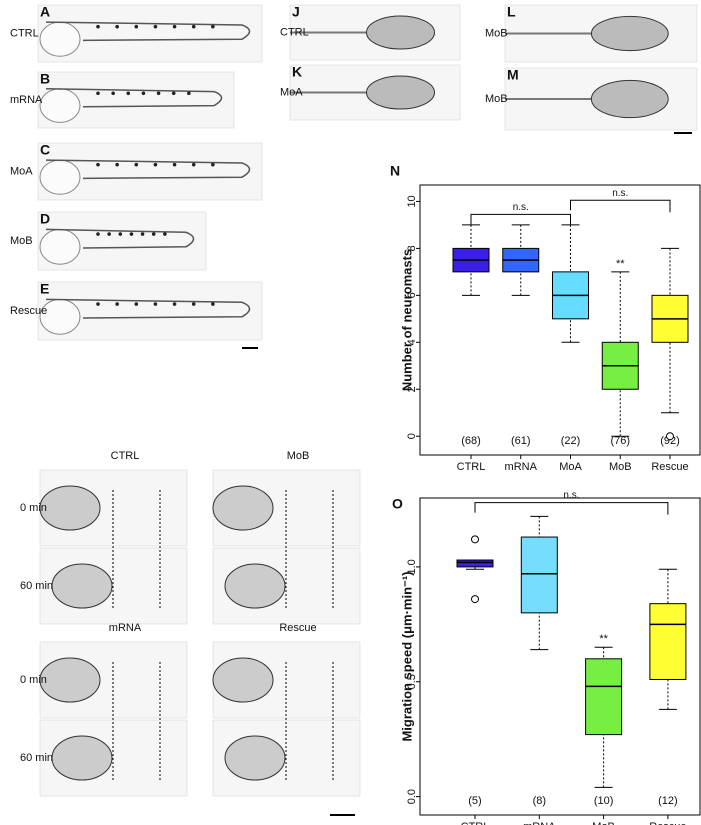 Image resolution: width=701 pixels, height=825 pixels. Describe the element at coordinates (539, 801) in the screenshot. I see `count-label: (8)` at that location.